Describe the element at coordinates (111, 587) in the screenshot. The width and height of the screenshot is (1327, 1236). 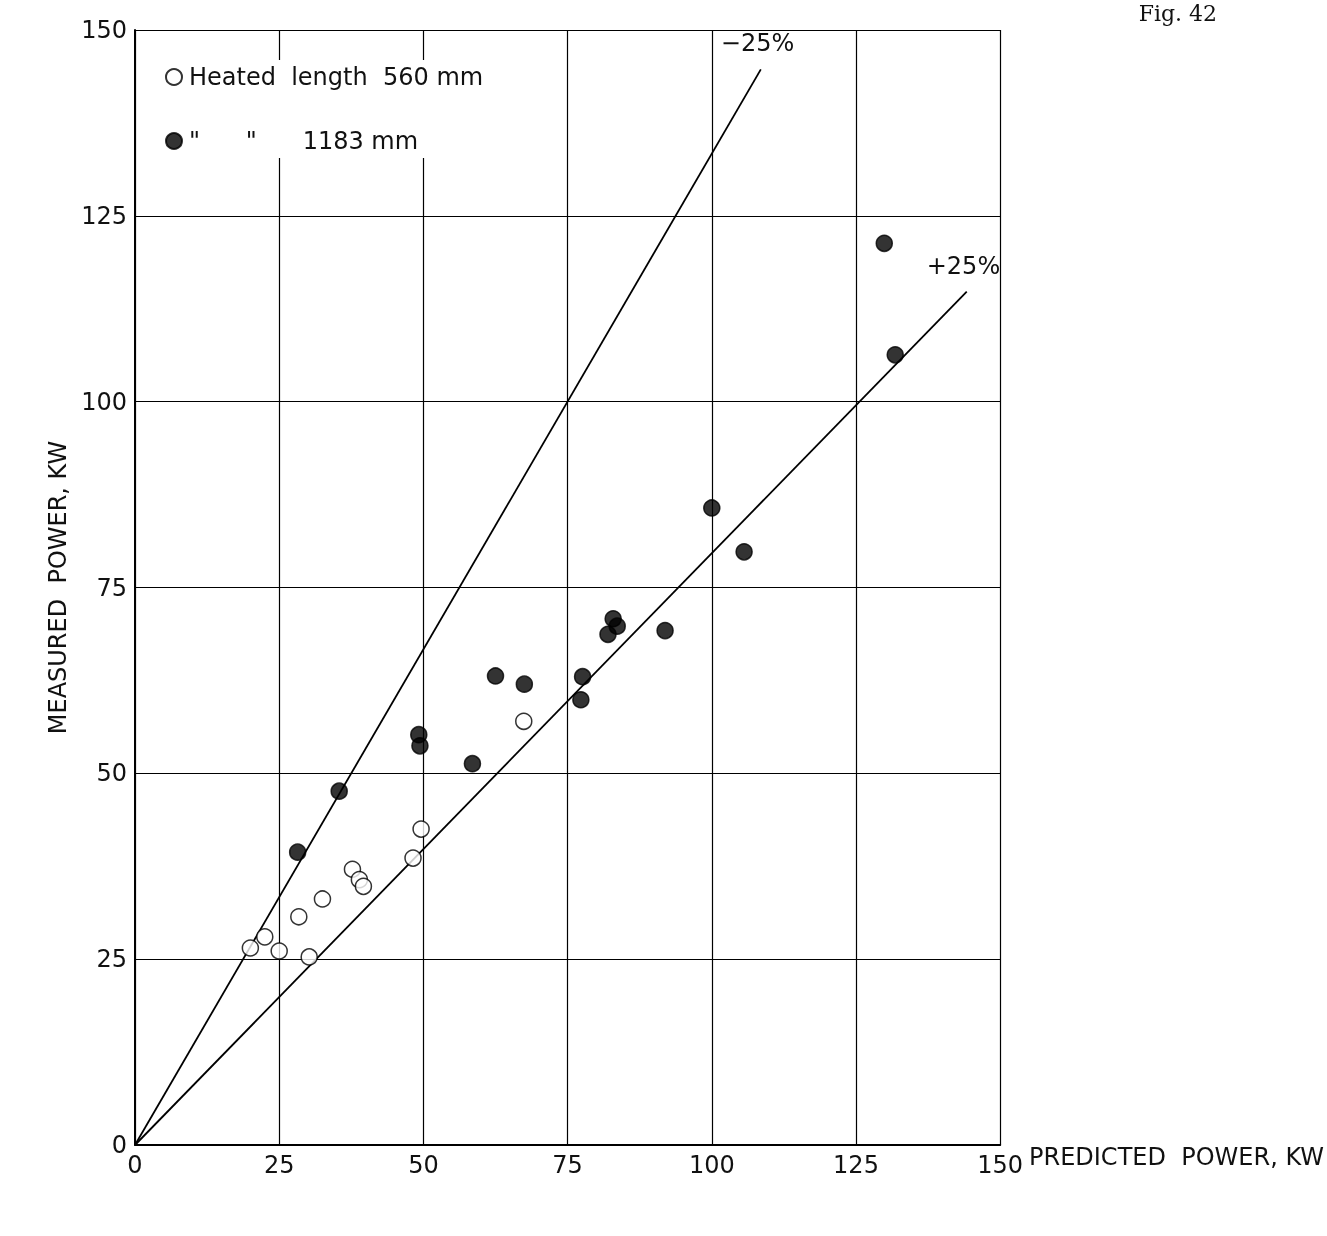
I see `y-tick-label: 75` at that location.